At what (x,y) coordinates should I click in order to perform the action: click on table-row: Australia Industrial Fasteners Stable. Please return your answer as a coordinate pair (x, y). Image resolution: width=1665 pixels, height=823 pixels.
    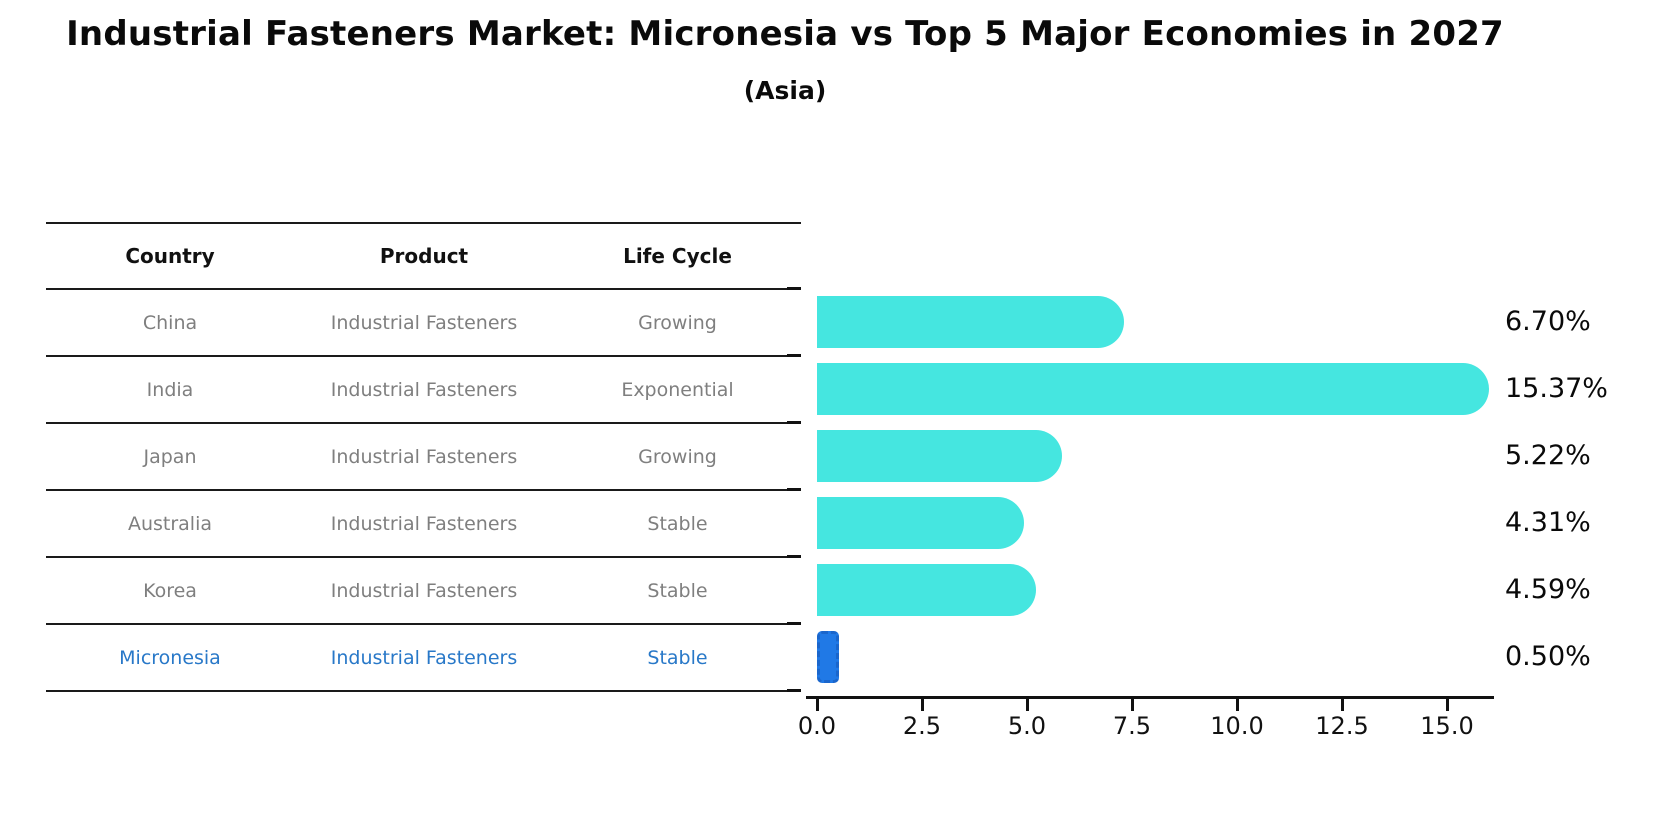
    Looking at the image, I should click on (423, 522).